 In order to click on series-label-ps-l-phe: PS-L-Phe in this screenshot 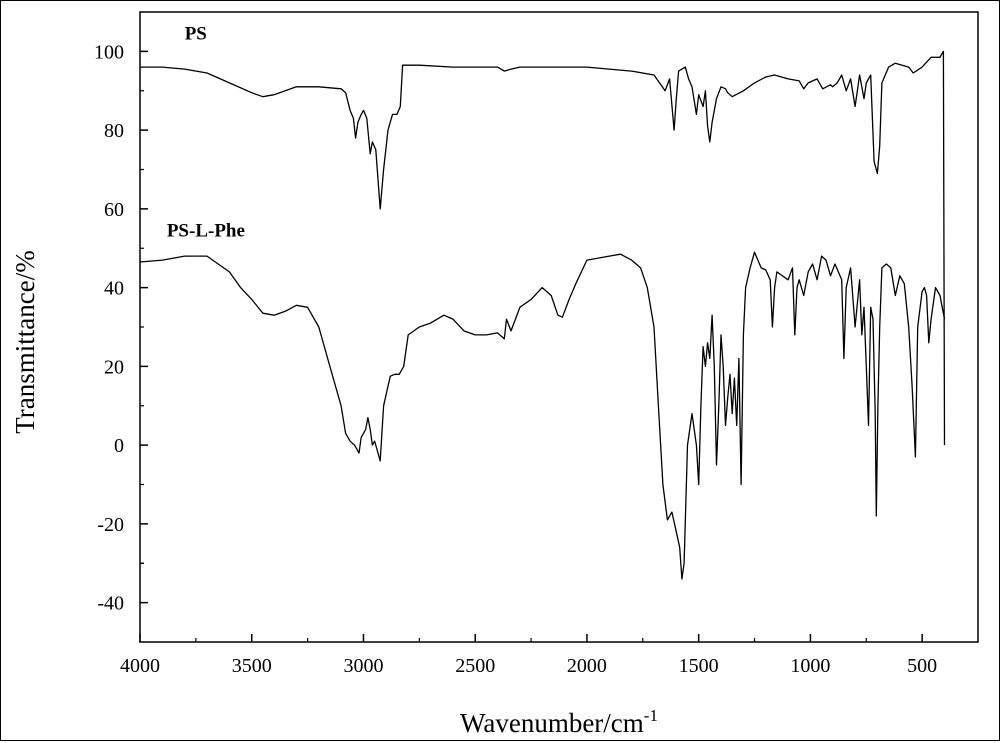, I will do `click(206, 230)`.